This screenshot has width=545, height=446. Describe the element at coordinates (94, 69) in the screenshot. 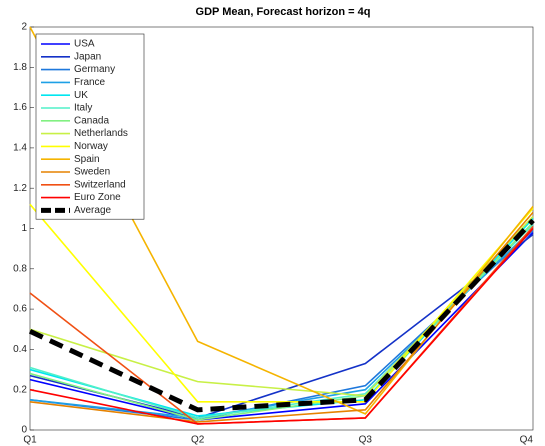

I see `legend-label: Germany` at that location.